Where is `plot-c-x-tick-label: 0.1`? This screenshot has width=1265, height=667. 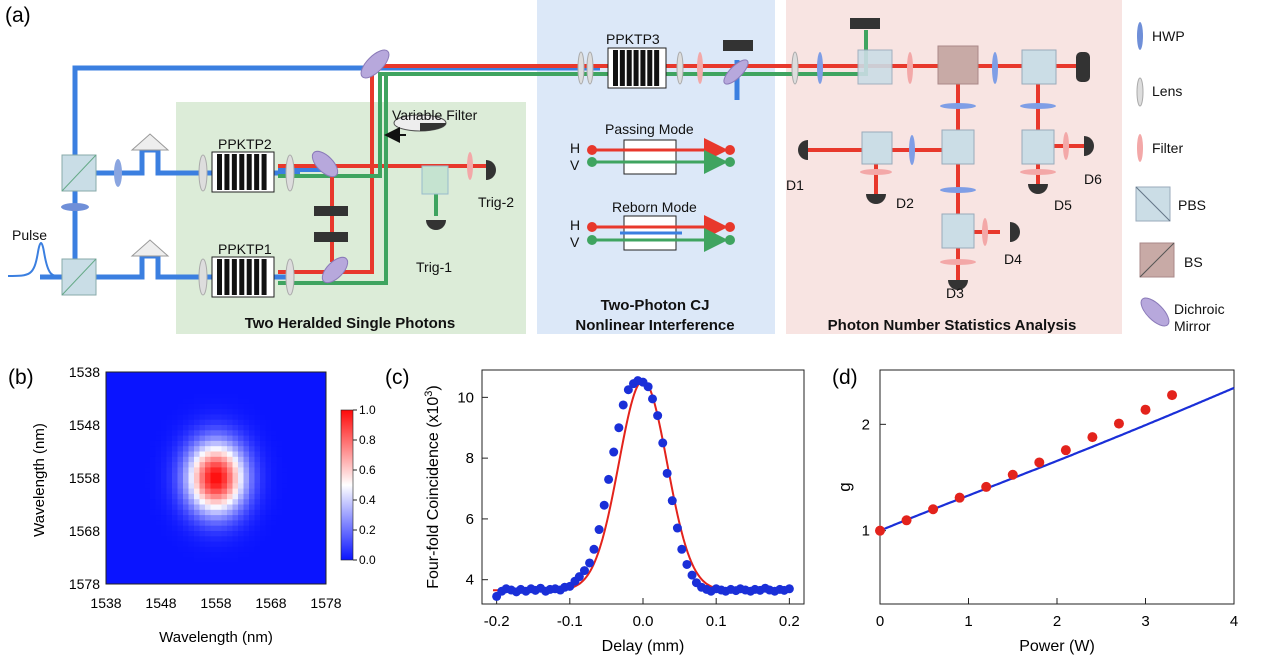 plot-c-x-tick-label: 0.1 is located at coordinates (716, 621).